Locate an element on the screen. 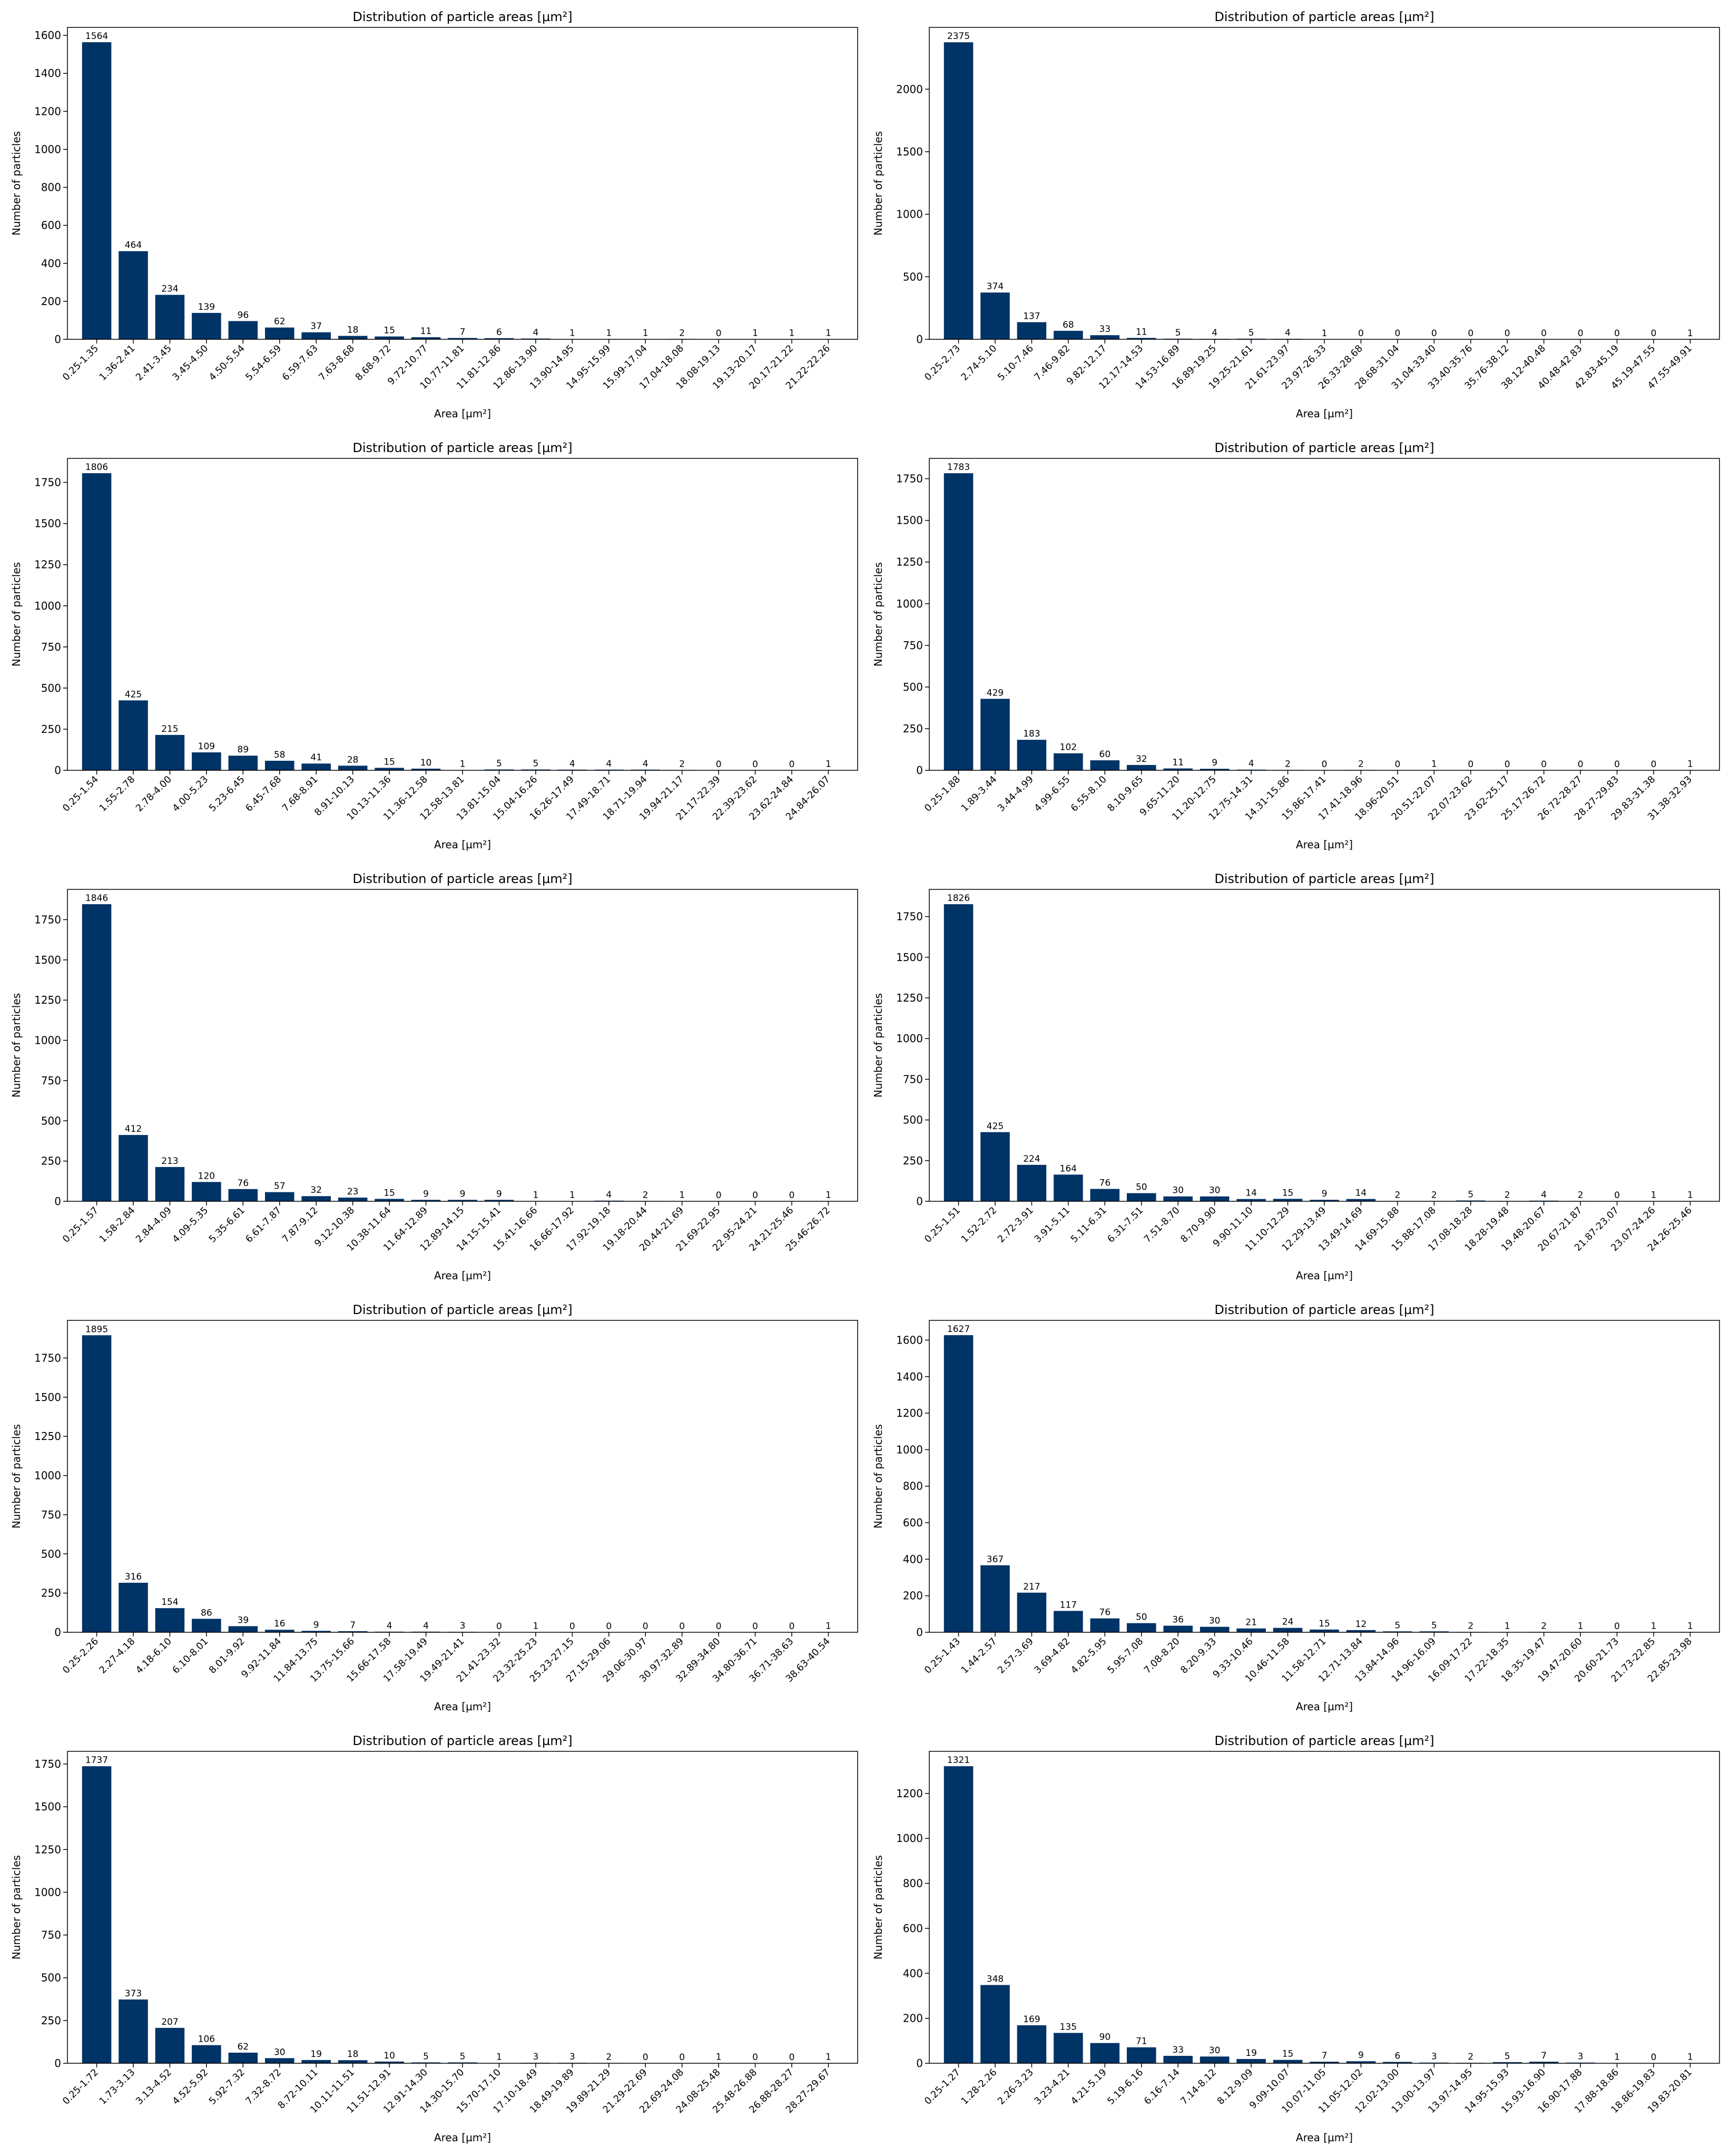 This screenshot has width=1730, height=2156. x-tick-label: 3.13-4.52 is located at coordinates (154, 2087).